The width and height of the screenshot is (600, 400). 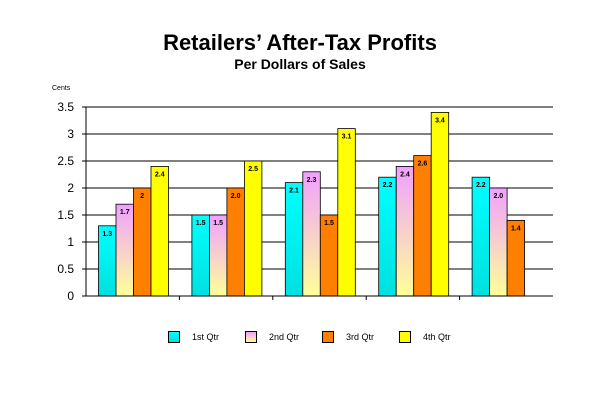 I want to click on y-tick-label: 0.5, so click(x=65, y=269).